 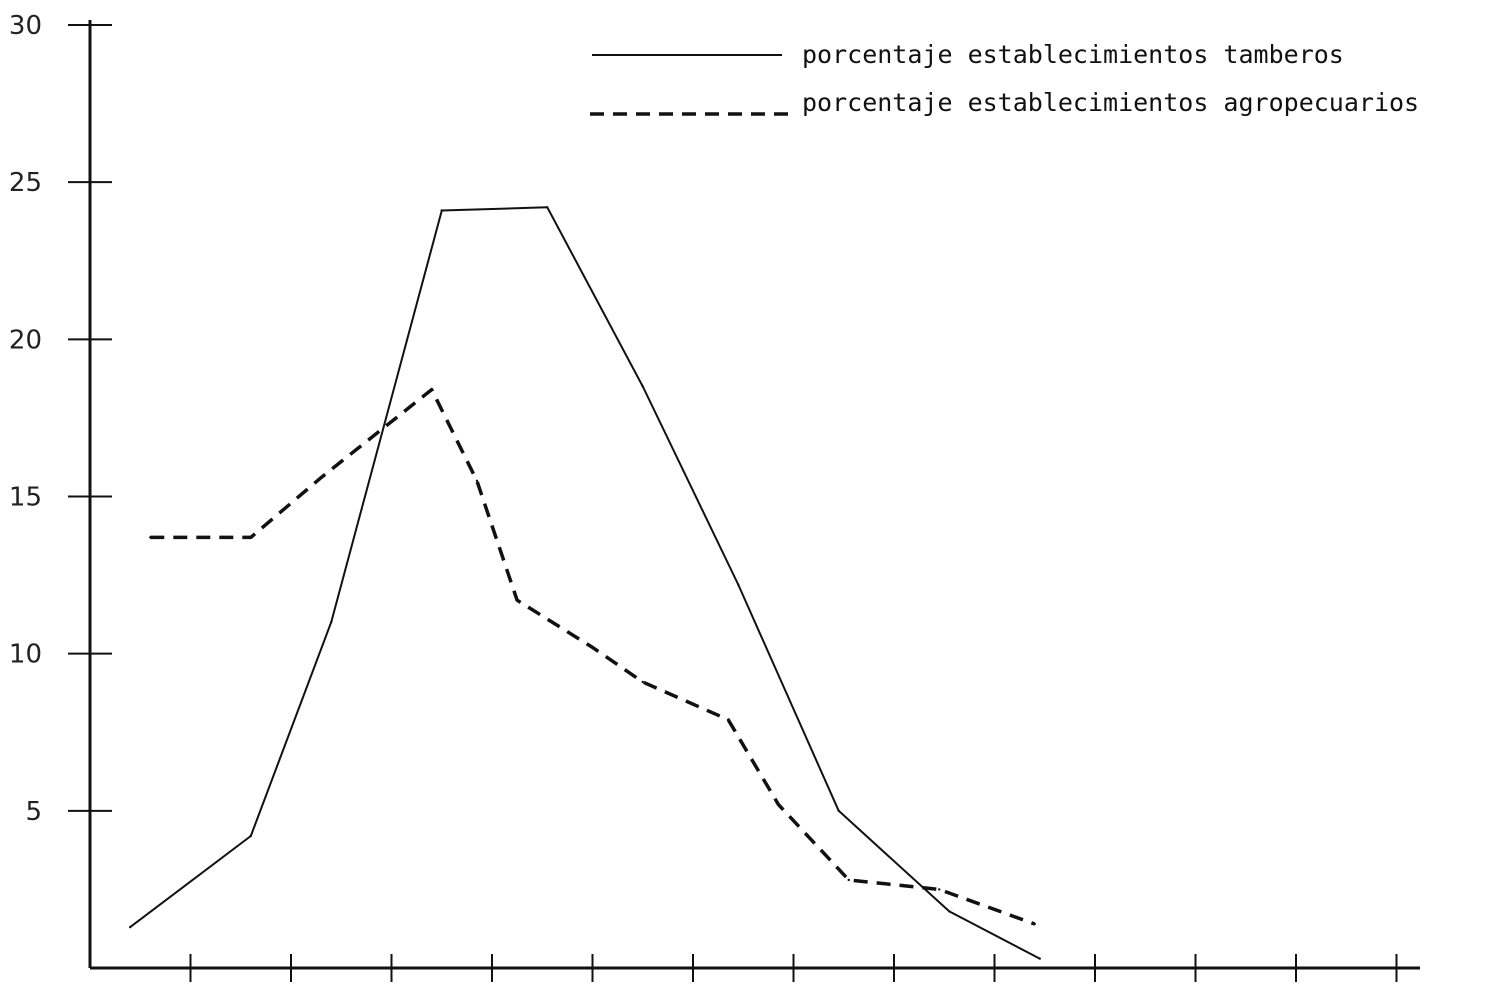 What do you see at coordinates (25, 655) in the screenshot?
I see `y-tick-label: 10` at bounding box center [25, 655].